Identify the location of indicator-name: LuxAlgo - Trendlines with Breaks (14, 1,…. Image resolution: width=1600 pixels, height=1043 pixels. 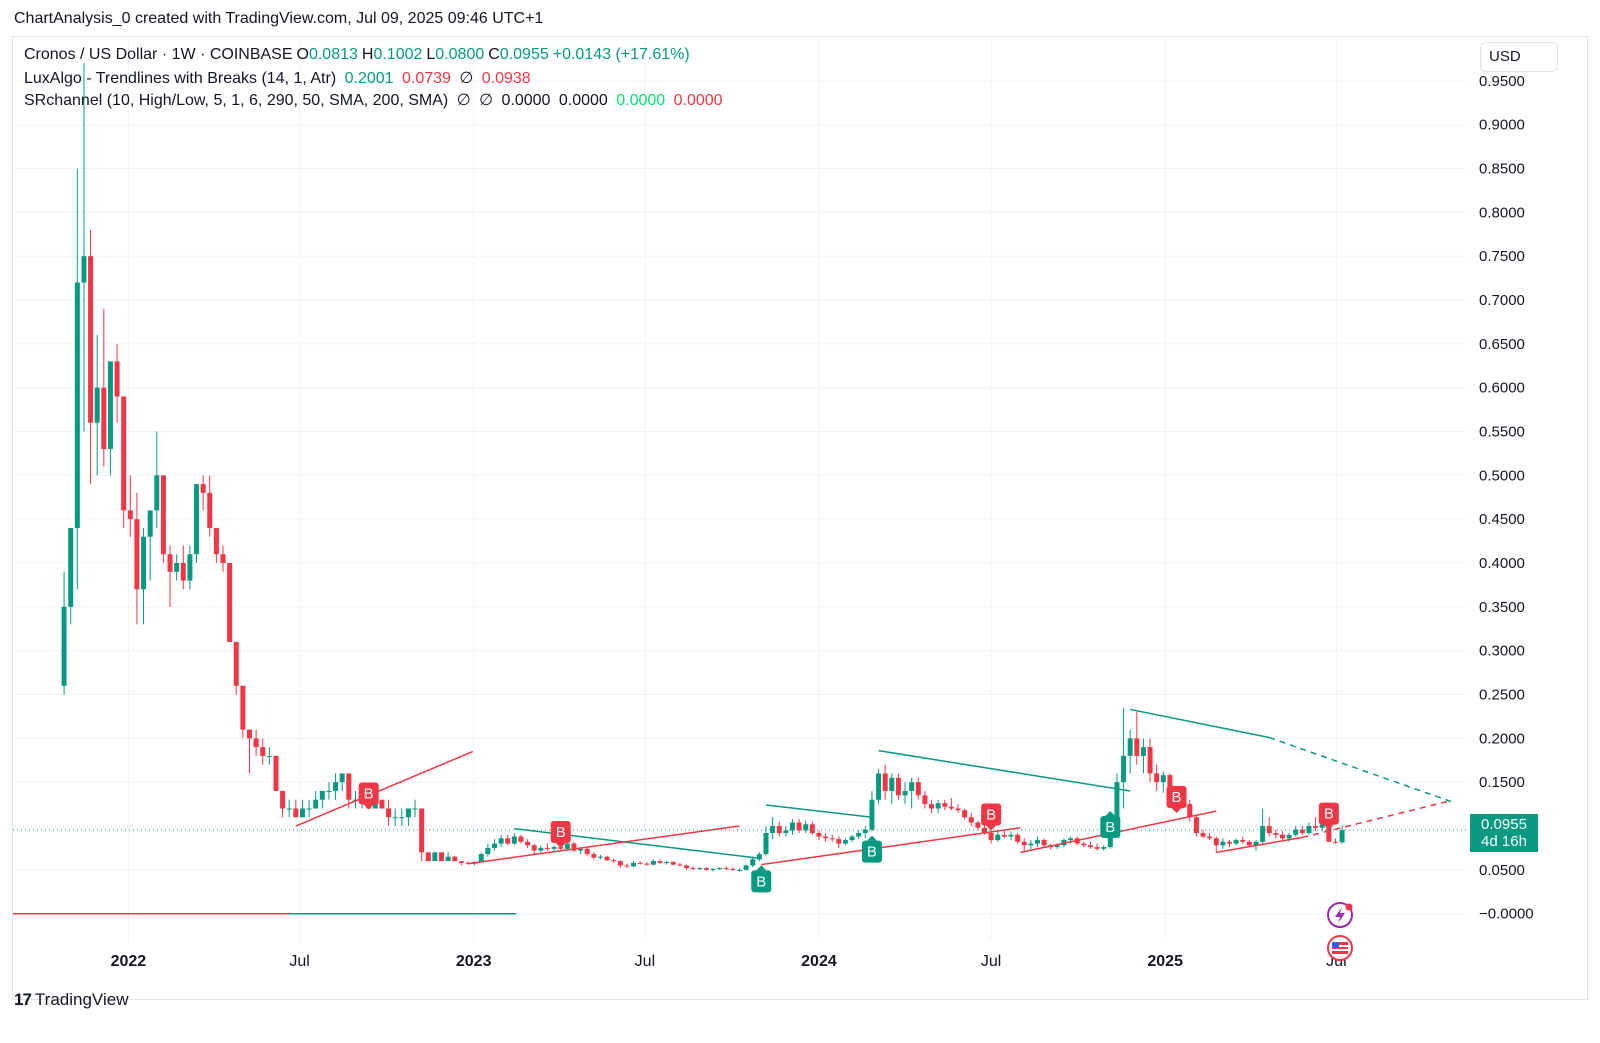
(180, 78).